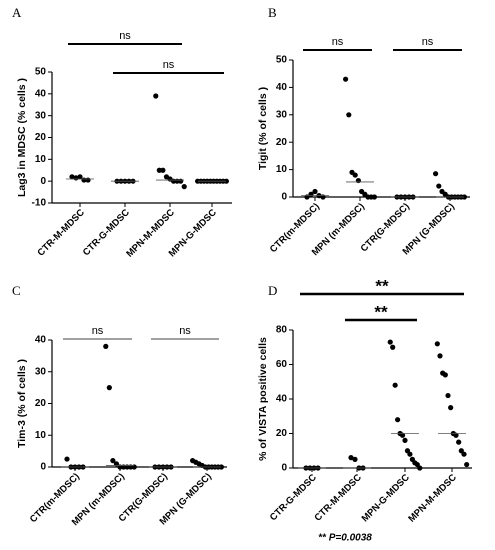 The height and width of the screenshot is (550, 495). What do you see at coordinates (22, 137) in the screenshot?
I see `y-axis-label: Lag3 in MDSC (% cells )` at bounding box center [22, 137].